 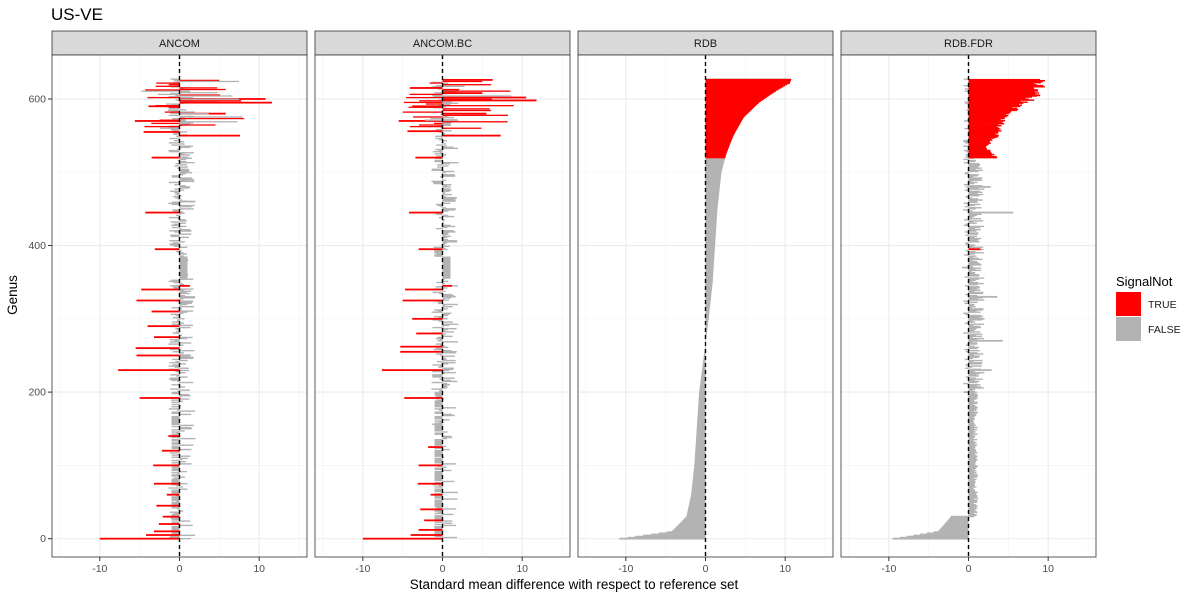 What do you see at coordinates (442, 44) in the screenshot?
I see `facet-strip-label: ANCOM.BC` at bounding box center [442, 44].